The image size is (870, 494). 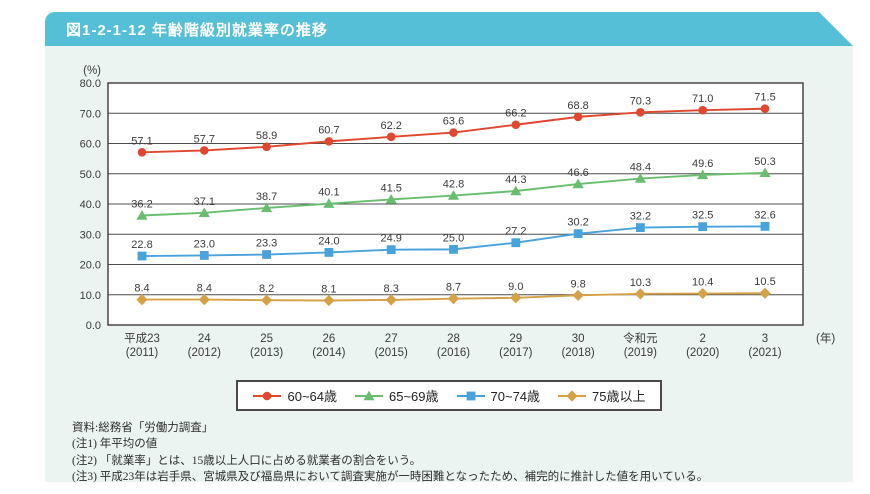 I want to click on data-value-label: 32.5, so click(x=702, y=216).